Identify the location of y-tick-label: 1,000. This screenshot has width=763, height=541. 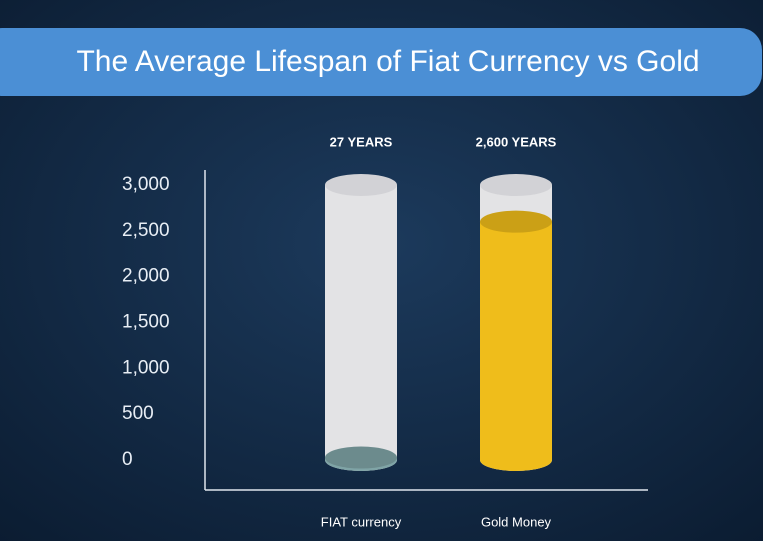
(146, 367).